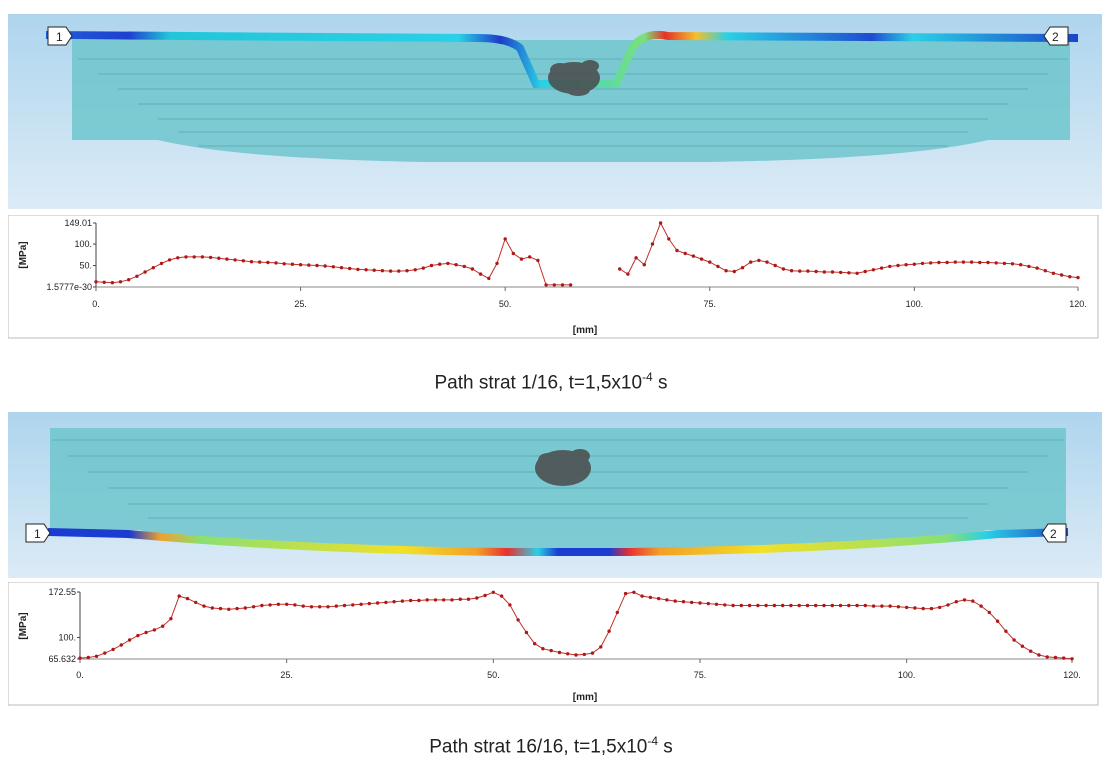 This screenshot has height=758, width=1102. I want to click on debris-cluster, so click(563, 467).